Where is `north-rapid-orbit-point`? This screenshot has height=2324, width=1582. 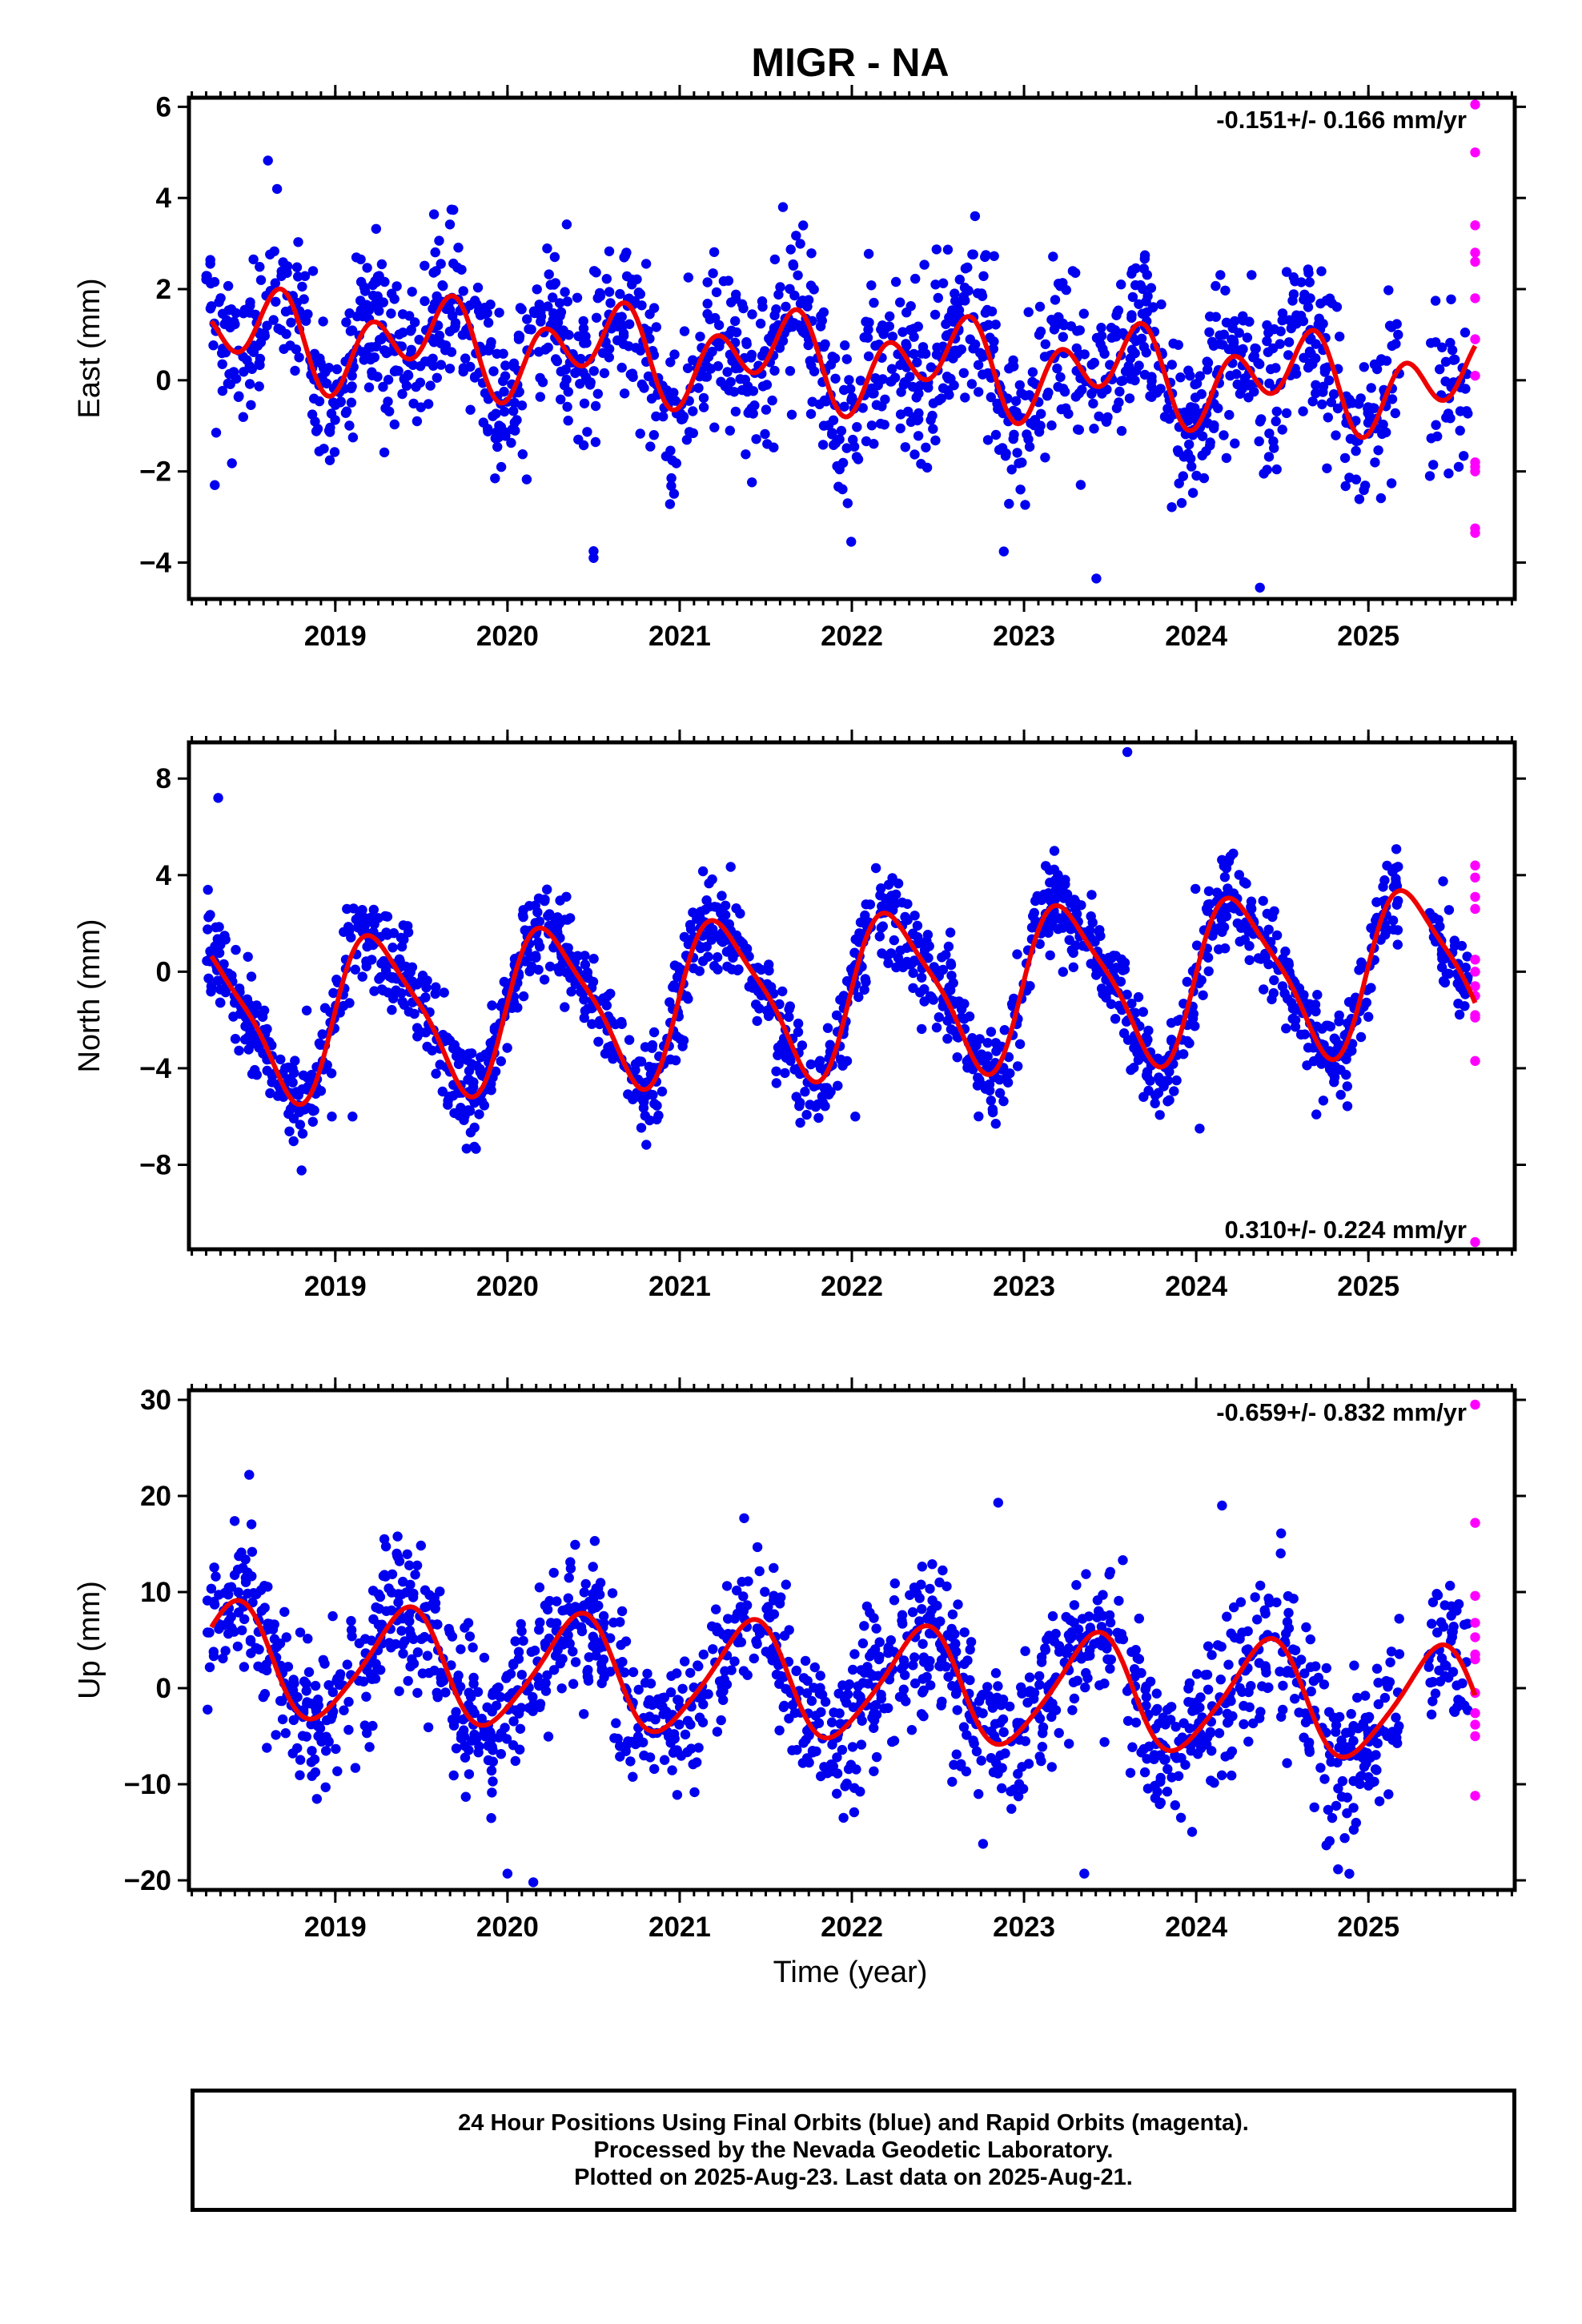 north-rapid-orbit-point is located at coordinates (1475, 865).